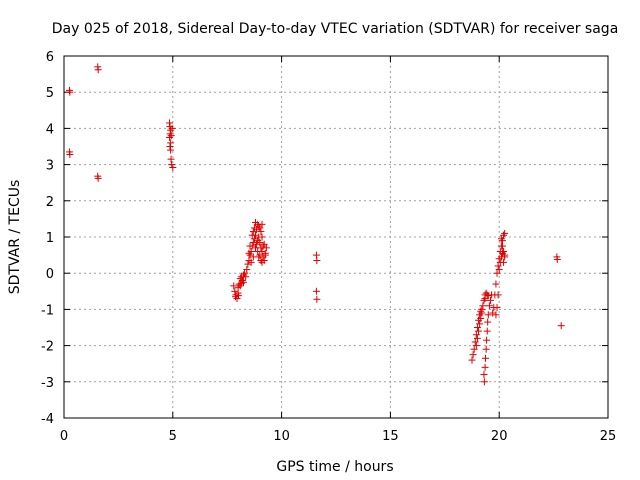 This screenshot has height=480, width=640. I want to click on y-tick-label: 6, so click(50, 57).